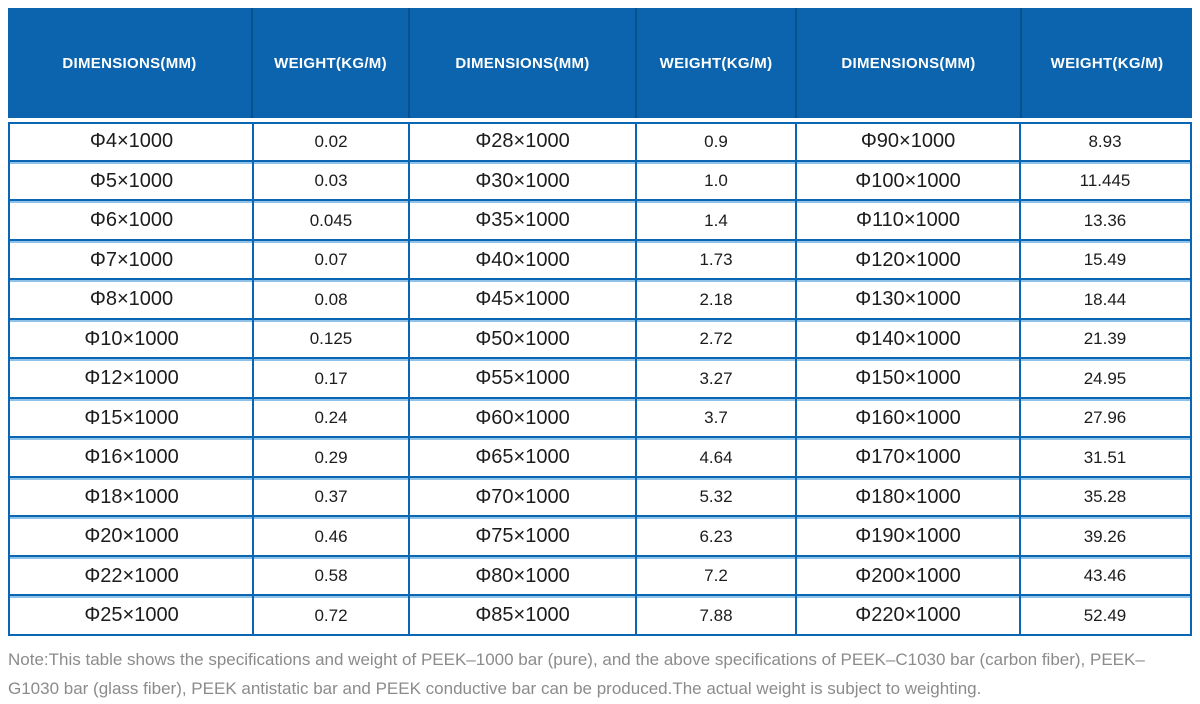 This screenshot has width=1200, height=704. What do you see at coordinates (907, 220) in the screenshot?
I see `dimension-cell: Φ110×1000` at bounding box center [907, 220].